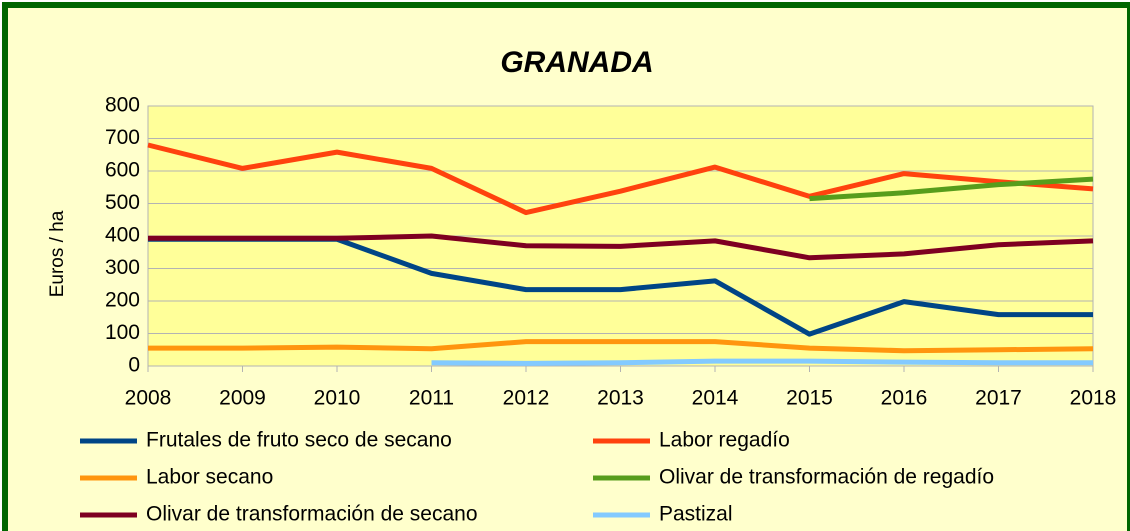 The height and width of the screenshot is (531, 1130). I want to click on x-tick-label: 2009, so click(242, 398).